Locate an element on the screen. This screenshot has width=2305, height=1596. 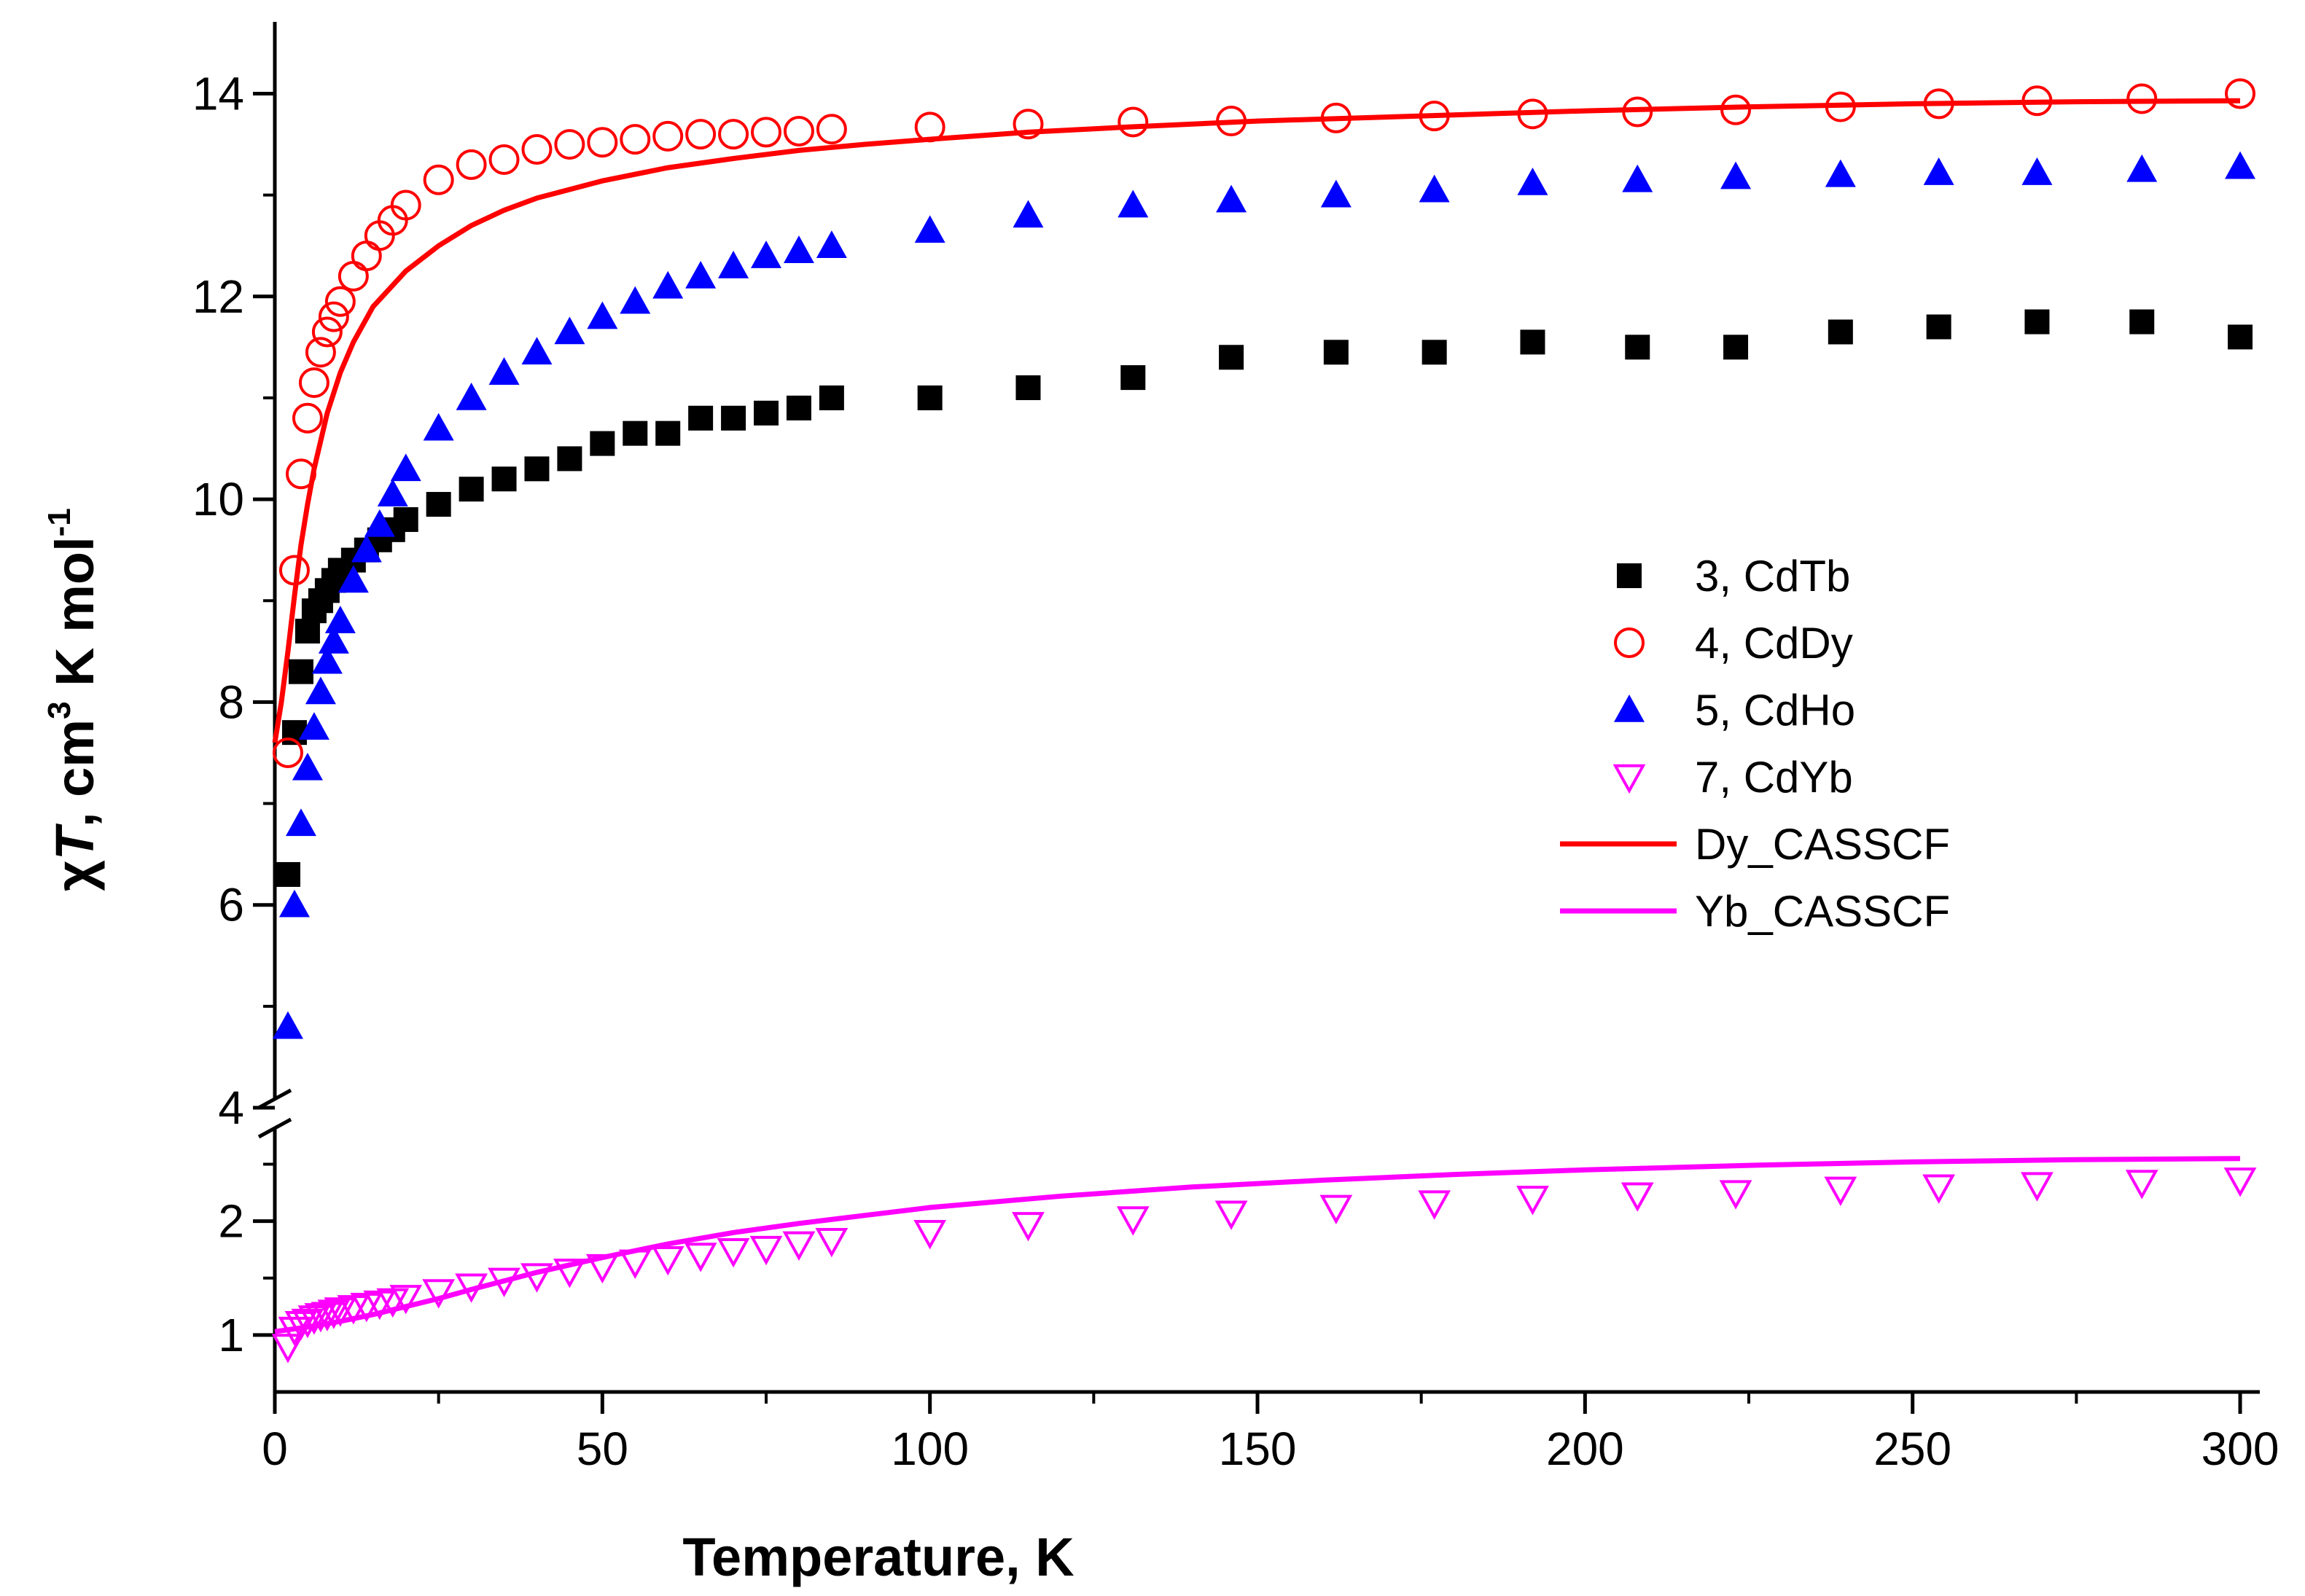
x-tick-label: 200 is located at coordinates (1585, 1449).